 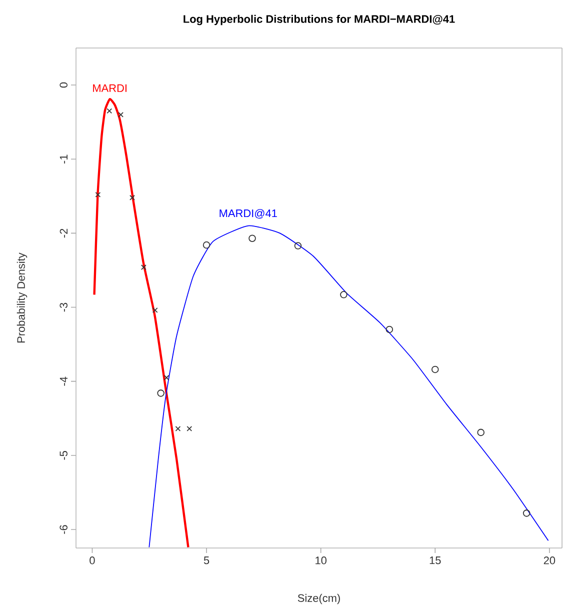 I want to click on chart-title: Log Hyperbolic Distributions for MARDI−MARDI@41, so click(x=319, y=20).